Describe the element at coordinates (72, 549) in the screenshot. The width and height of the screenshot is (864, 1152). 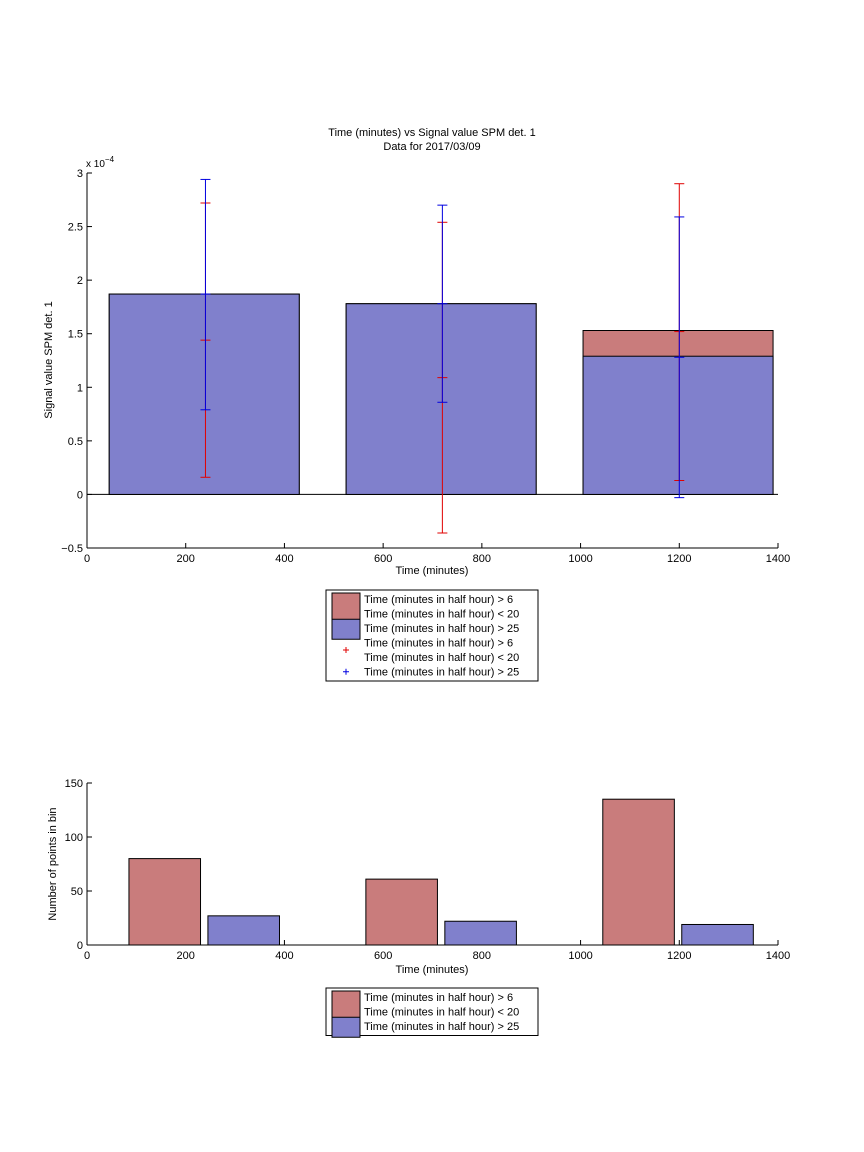
I see `y-tick-label: −0.5` at that location.